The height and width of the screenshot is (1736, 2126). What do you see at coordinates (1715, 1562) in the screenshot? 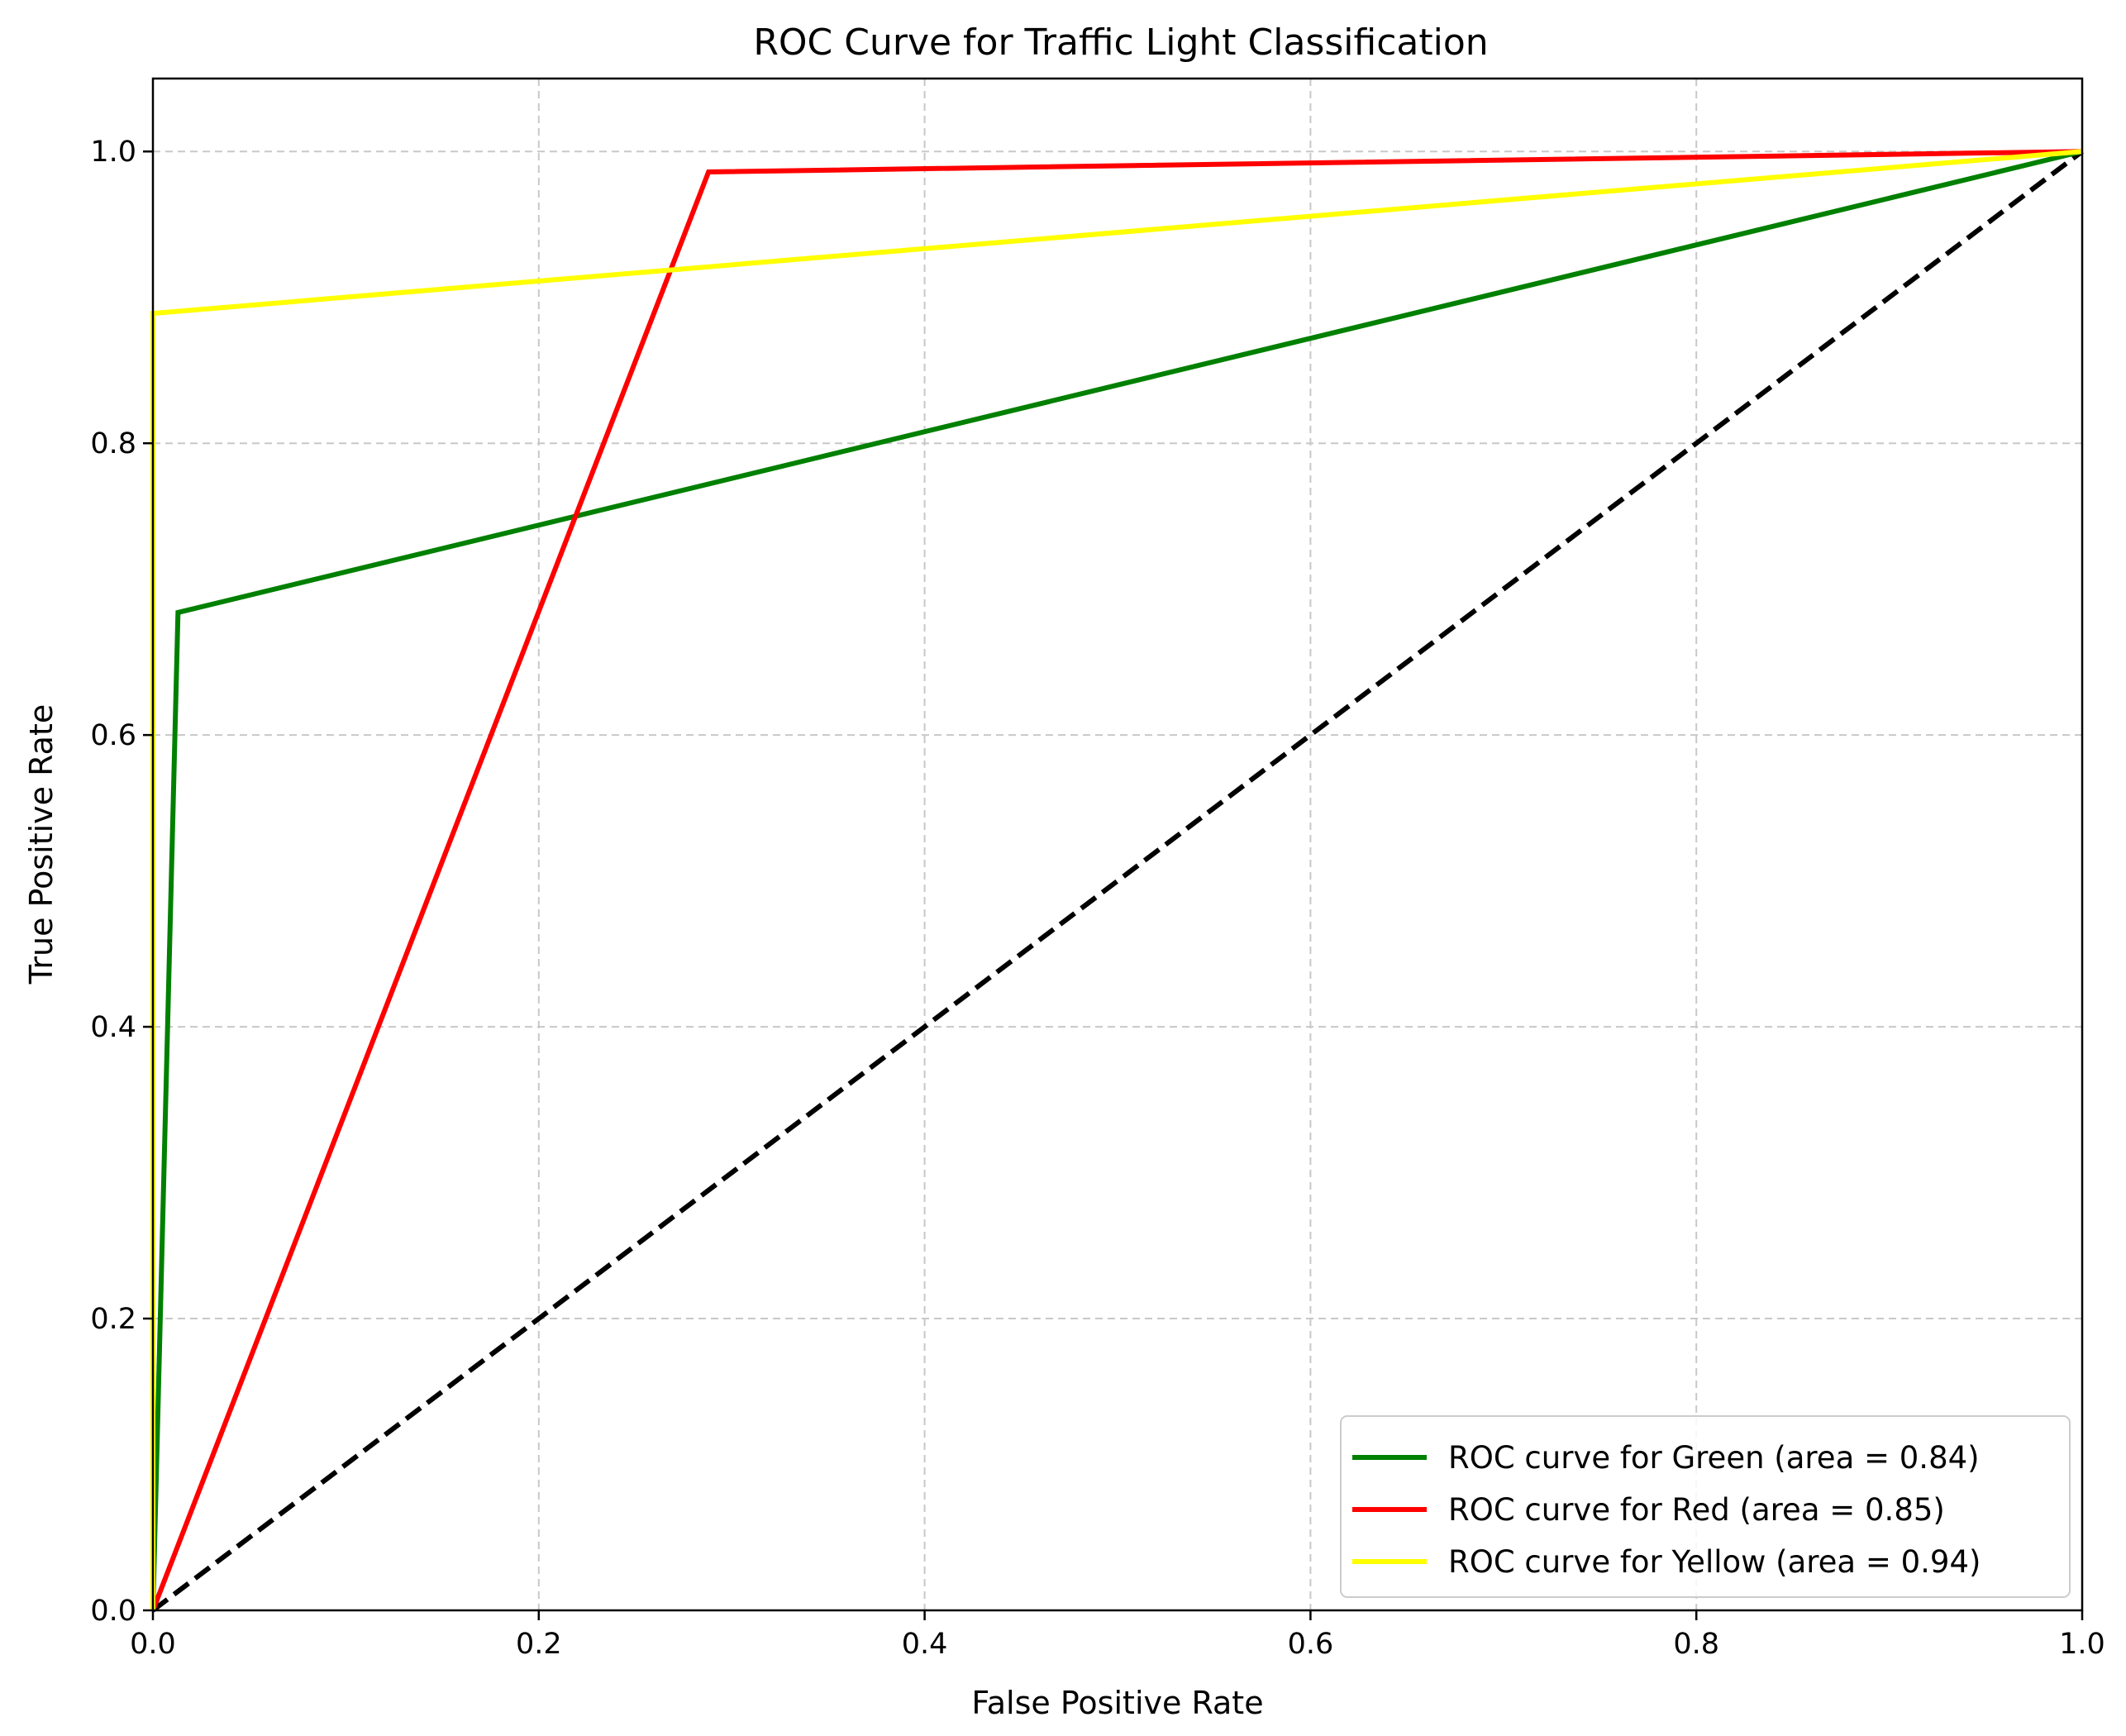
I see `legend-label: ROC curve for Yellow (area = 0.94)` at bounding box center [1715, 1562].